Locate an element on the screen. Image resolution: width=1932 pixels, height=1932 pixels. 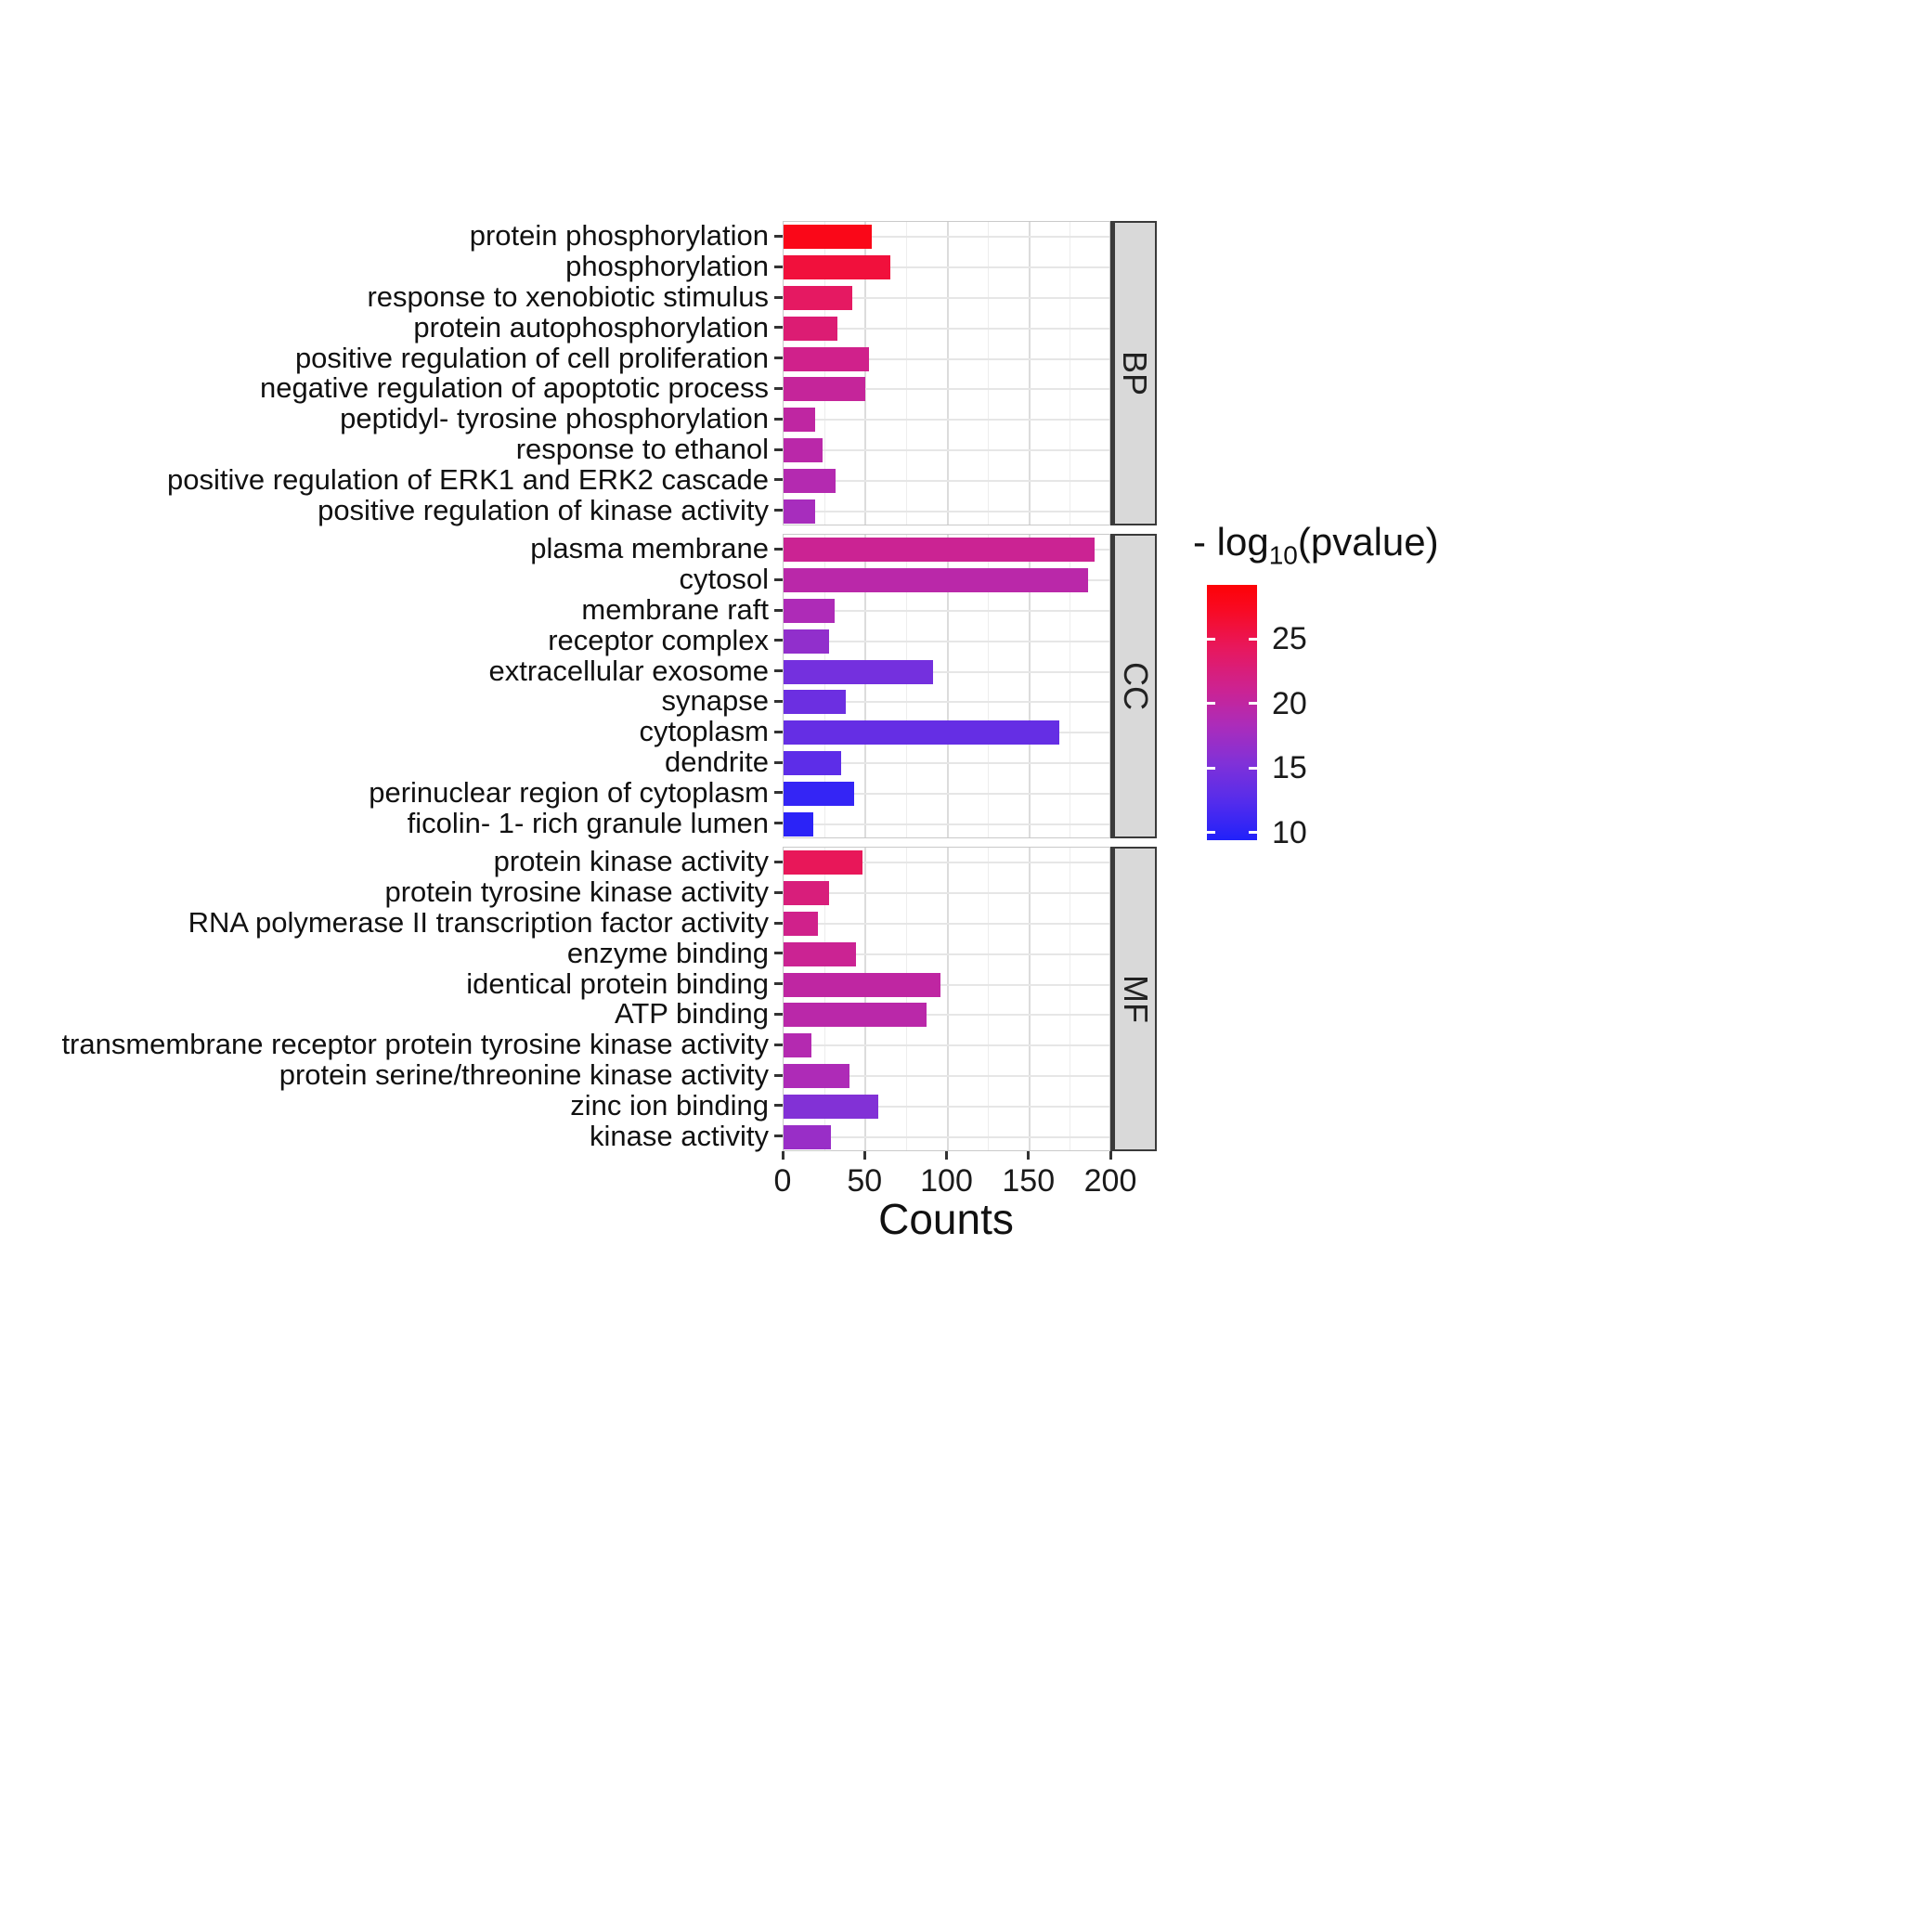
category-label: identical protein binding is located at coordinates (617, 983).